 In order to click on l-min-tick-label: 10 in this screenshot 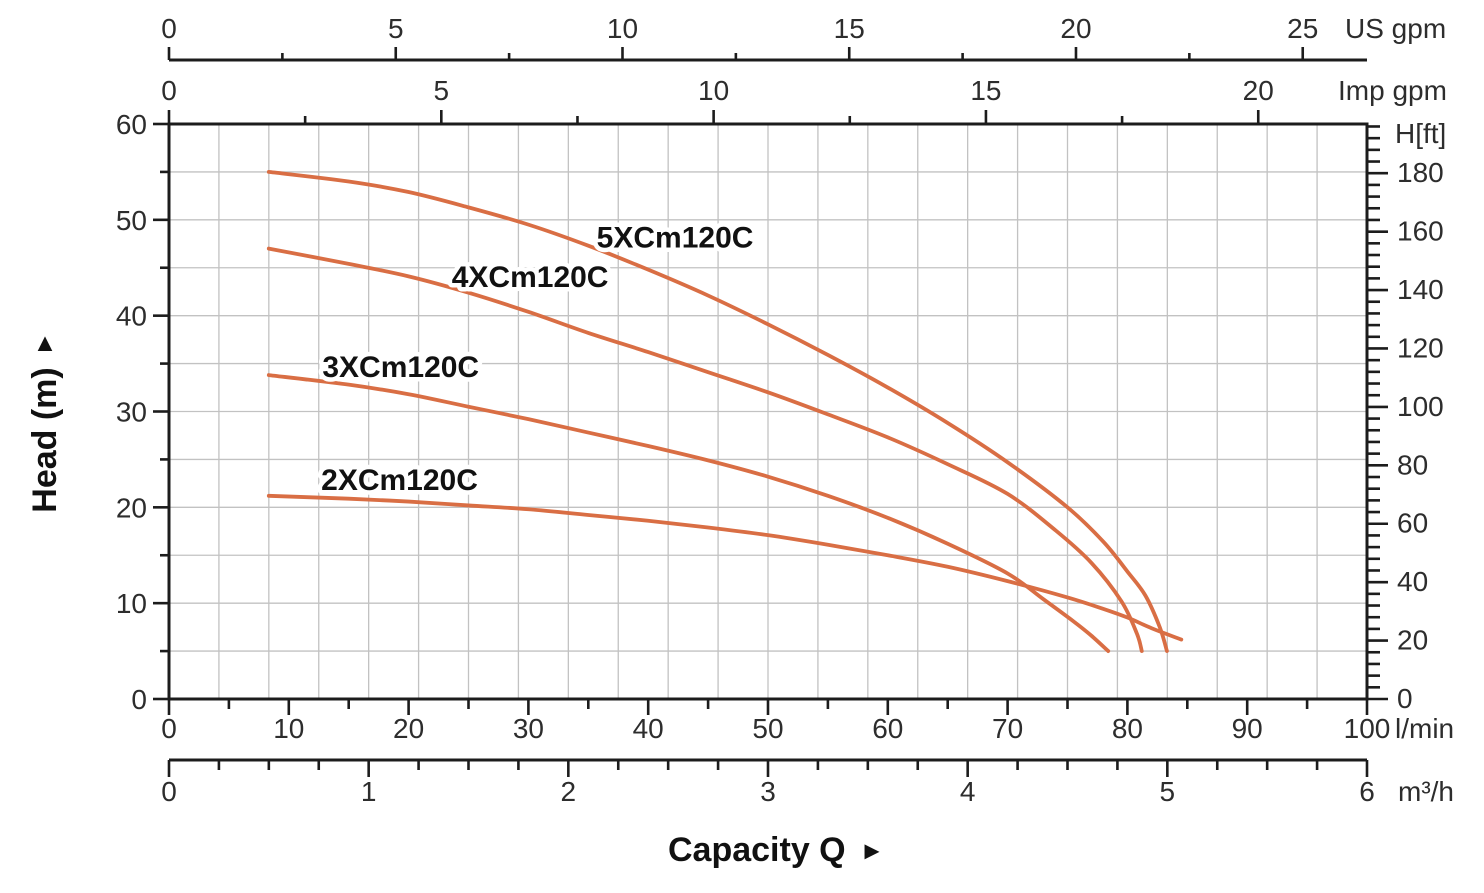, I will do `click(288, 728)`.